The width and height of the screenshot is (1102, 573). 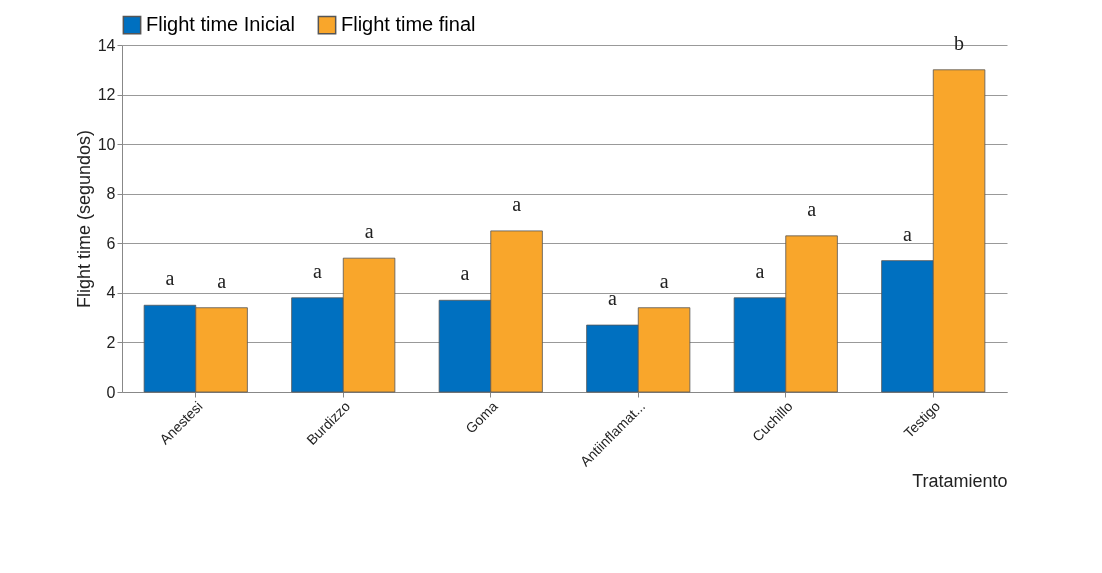 I want to click on y-tick-label: 6, so click(x=111, y=243).